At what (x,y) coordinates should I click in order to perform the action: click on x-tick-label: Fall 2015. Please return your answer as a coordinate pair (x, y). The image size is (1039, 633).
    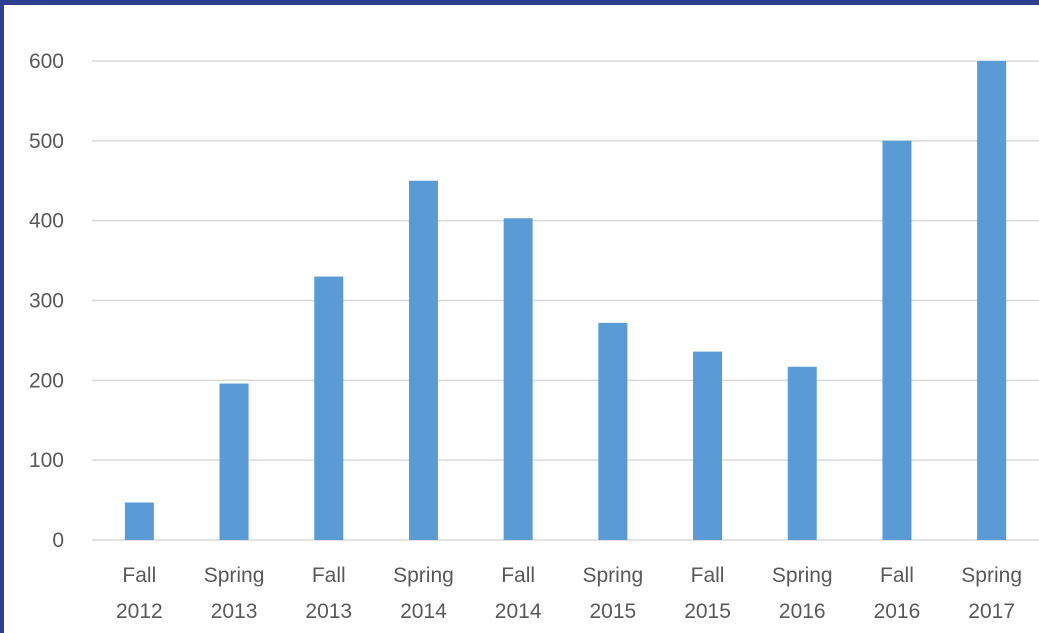
    Looking at the image, I should click on (707, 593).